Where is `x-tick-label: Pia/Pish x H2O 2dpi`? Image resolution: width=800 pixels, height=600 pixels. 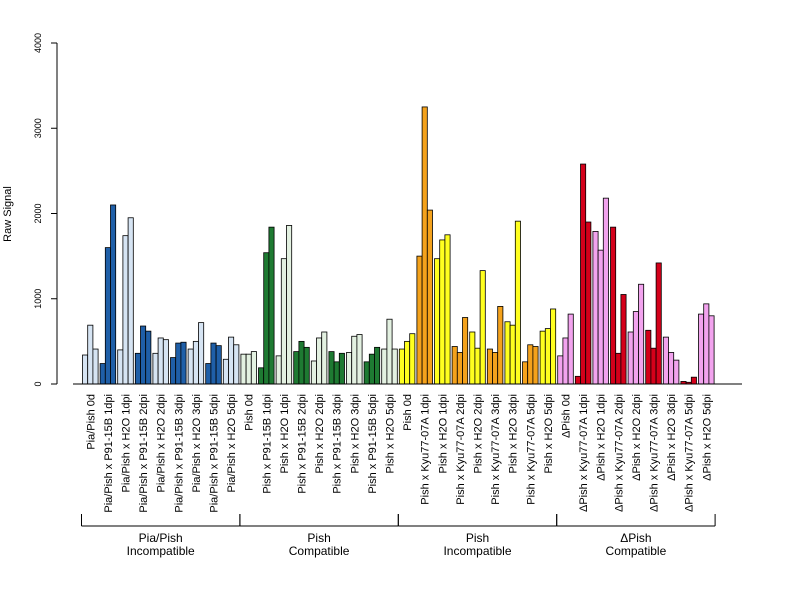 x-tick-label: Pia/Pish x H2O 2dpi is located at coordinates (162, 443).